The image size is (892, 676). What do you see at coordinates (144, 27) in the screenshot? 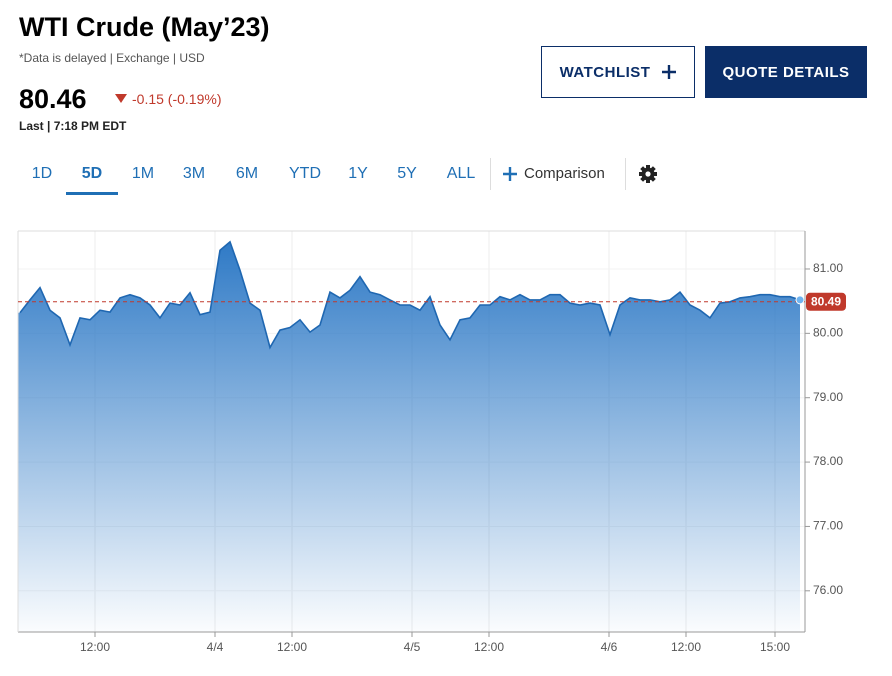
I see `title: WTI Crude (May’23)` at bounding box center [144, 27].